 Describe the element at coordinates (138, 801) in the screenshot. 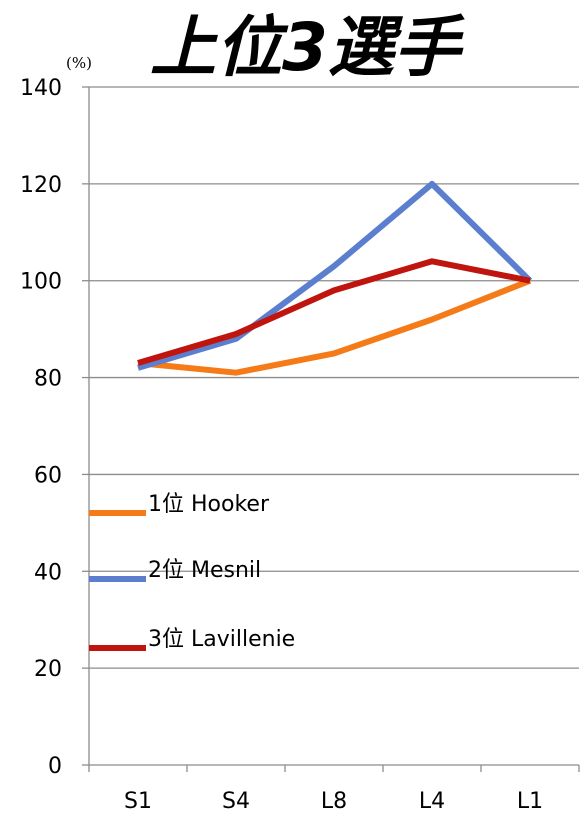

I see `x-tick-label-S1: S1` at that location.